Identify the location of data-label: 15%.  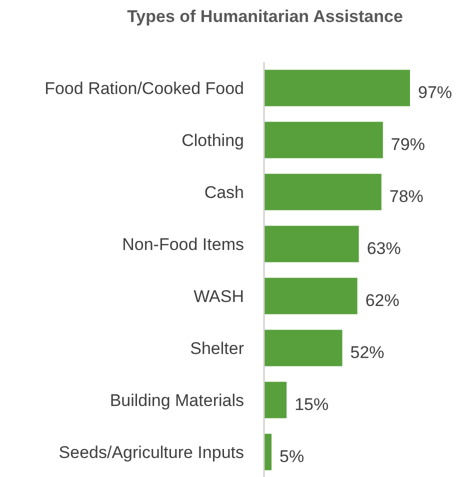
(311, 404).